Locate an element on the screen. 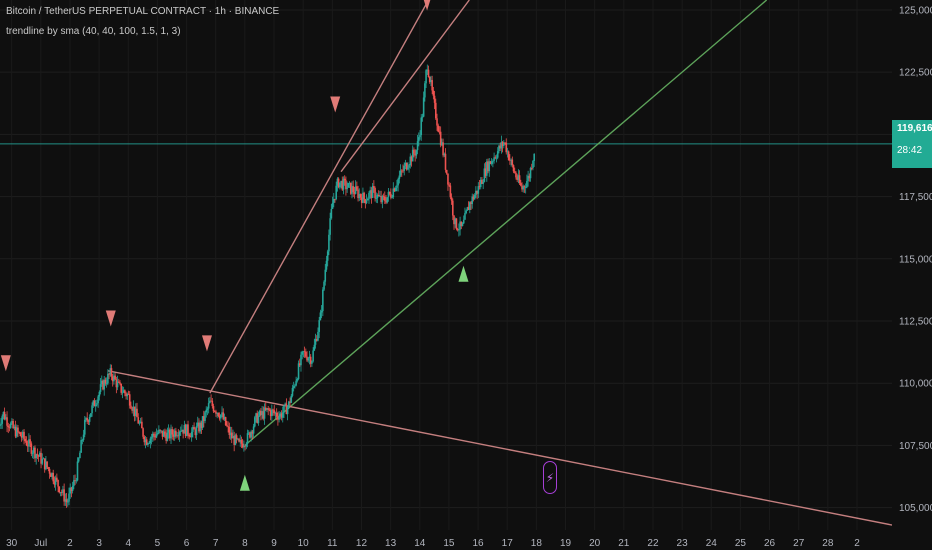 The width and height of the screenshot is (932, 550). time-tick-label: 24 is located at coordinates (712, 543).